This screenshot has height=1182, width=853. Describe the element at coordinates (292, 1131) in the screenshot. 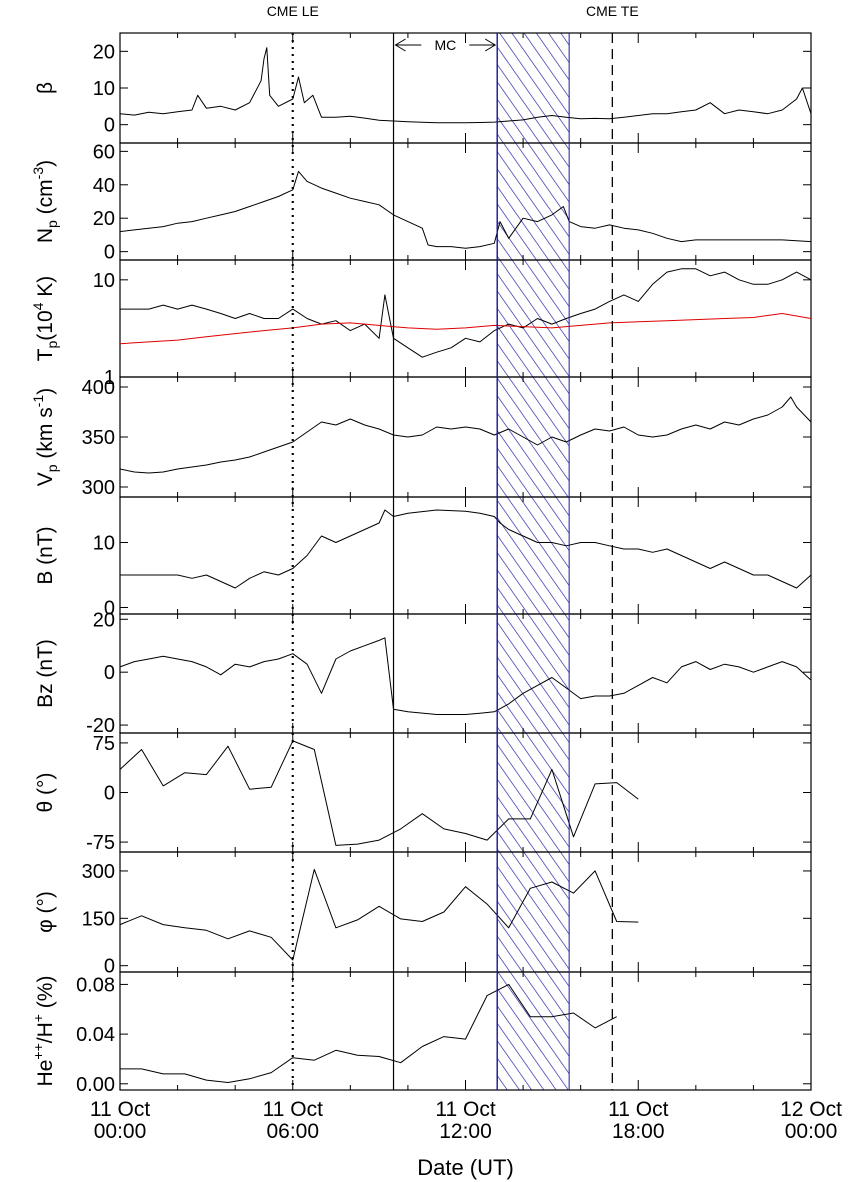

I see `x-tick-label-time: 06:00` at that location.